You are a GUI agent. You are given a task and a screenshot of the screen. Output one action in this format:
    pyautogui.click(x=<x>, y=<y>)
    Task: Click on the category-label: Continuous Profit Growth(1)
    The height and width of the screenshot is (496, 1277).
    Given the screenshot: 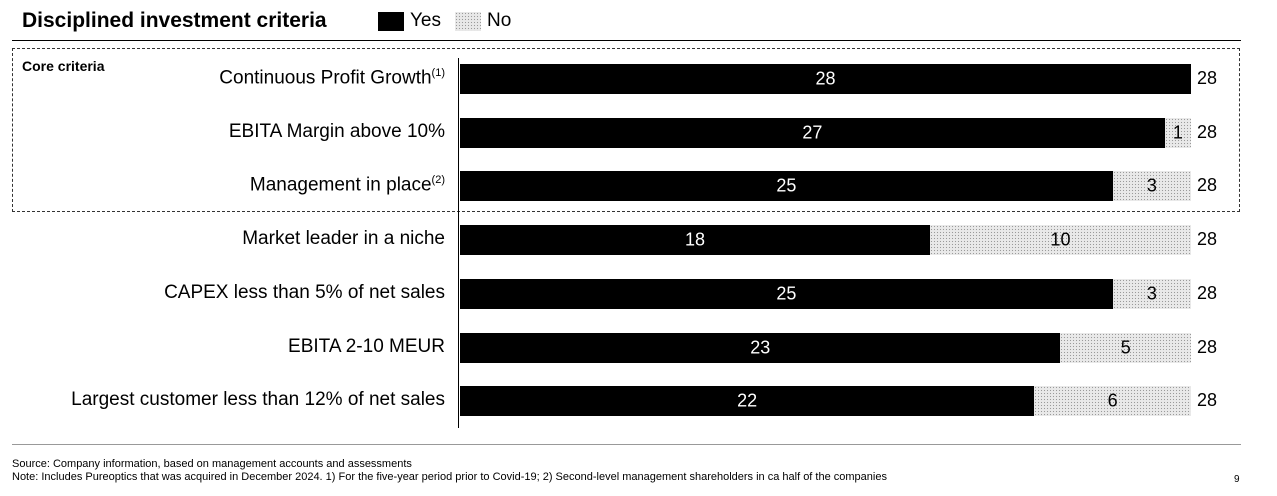 What is the action you would take?
    pyautogui.click(x=332, y=78)
    